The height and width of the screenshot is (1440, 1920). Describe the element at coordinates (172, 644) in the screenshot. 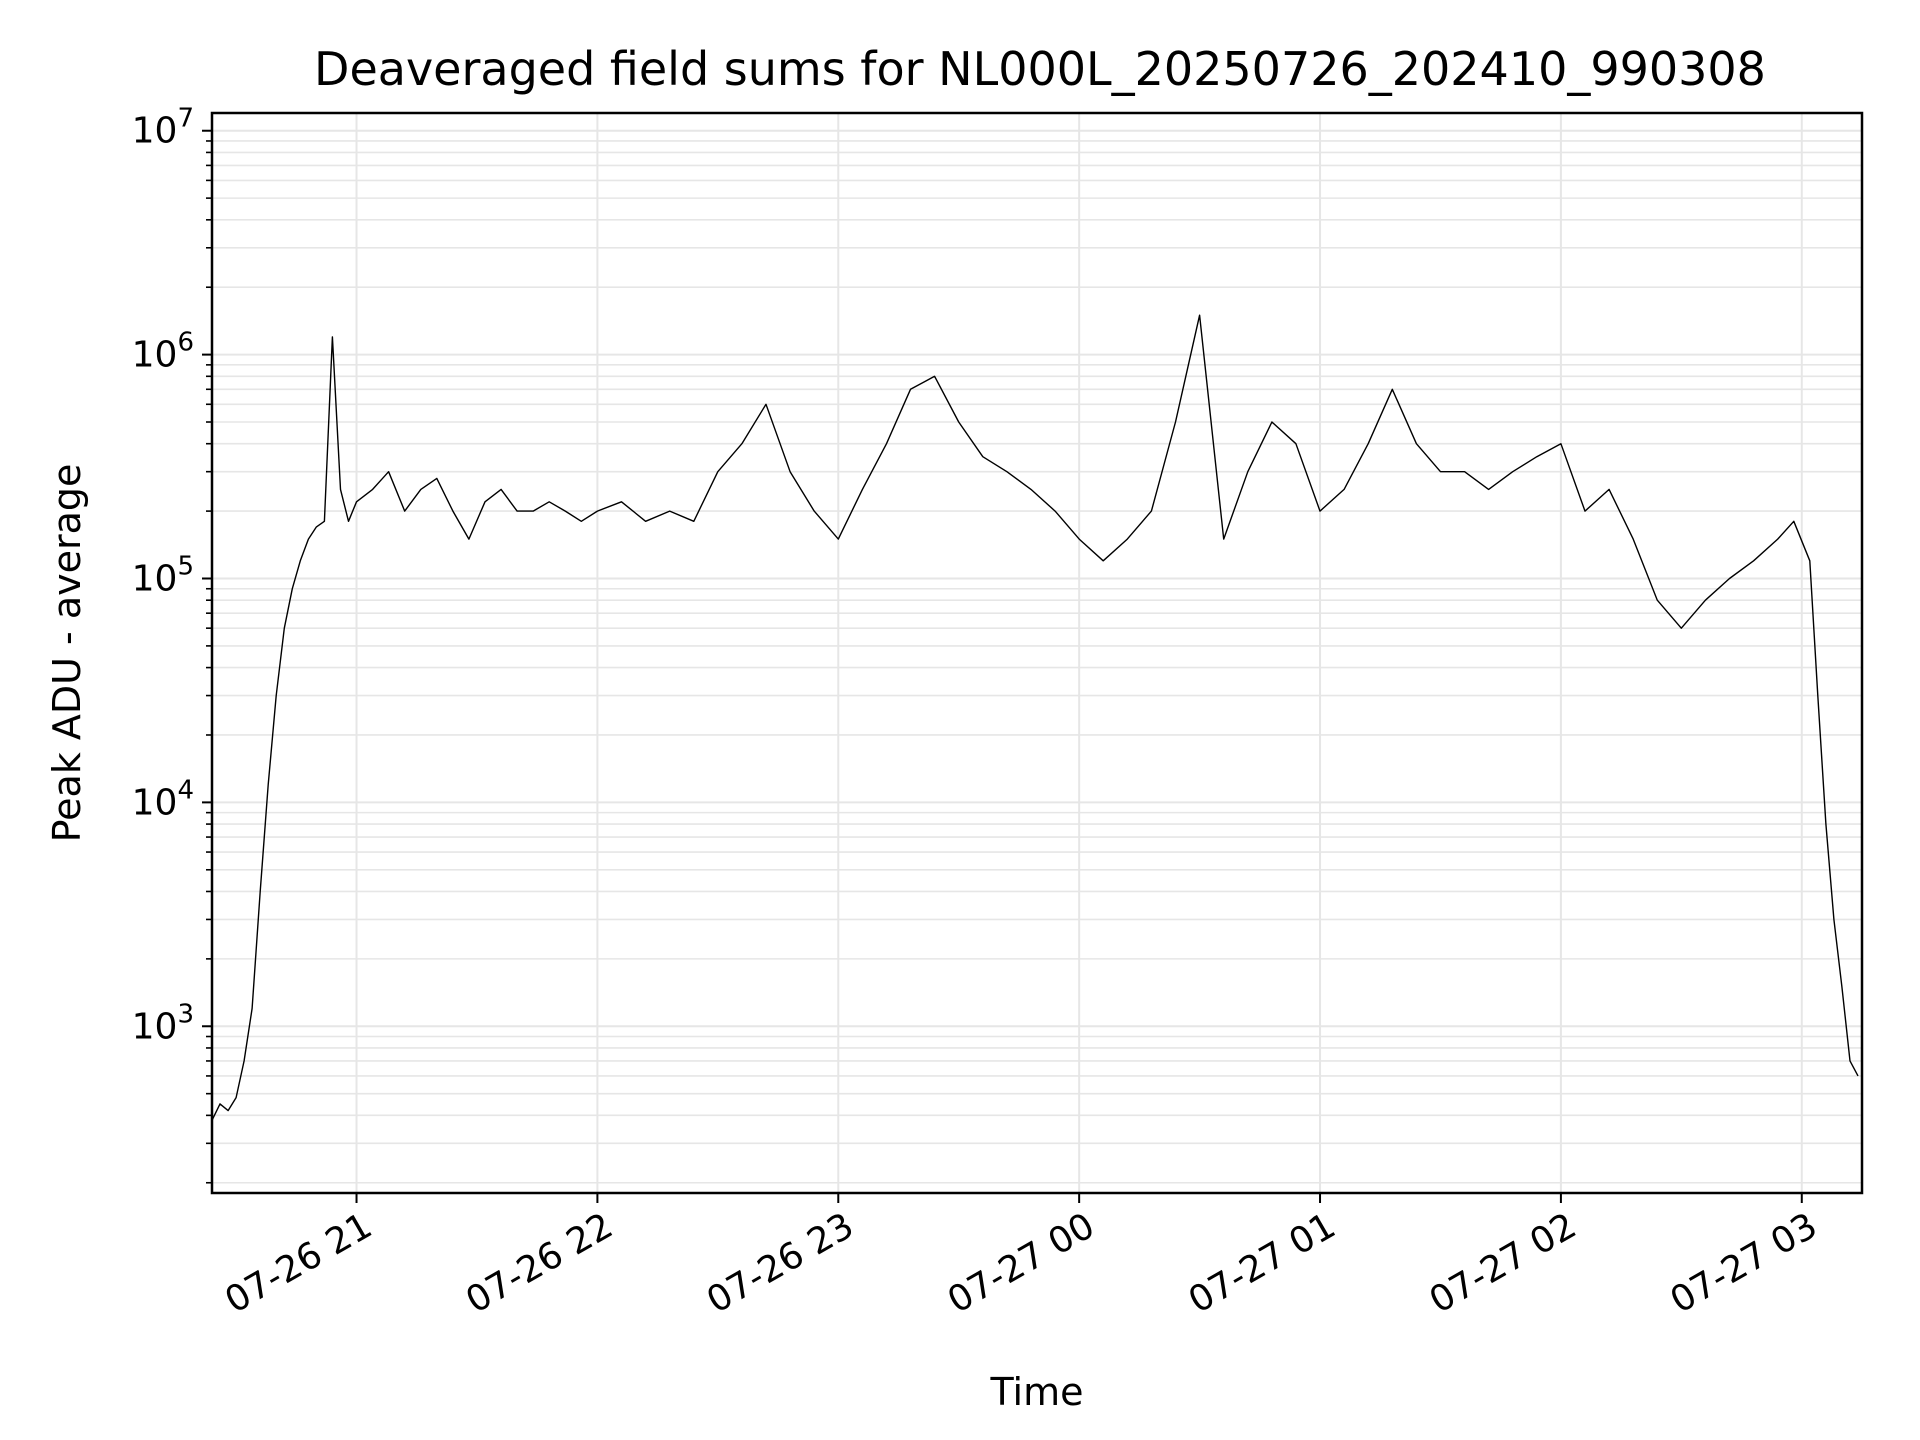

I see `y-axis: 10³ 10⁴ 10⁵ 10⁶ 10⁷` at that location.